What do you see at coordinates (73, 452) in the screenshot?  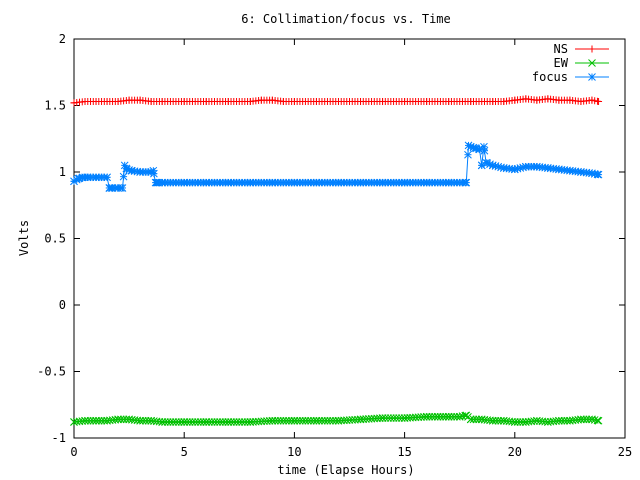 I see `x-tick-label: 0` at bounding box center [73, 452].